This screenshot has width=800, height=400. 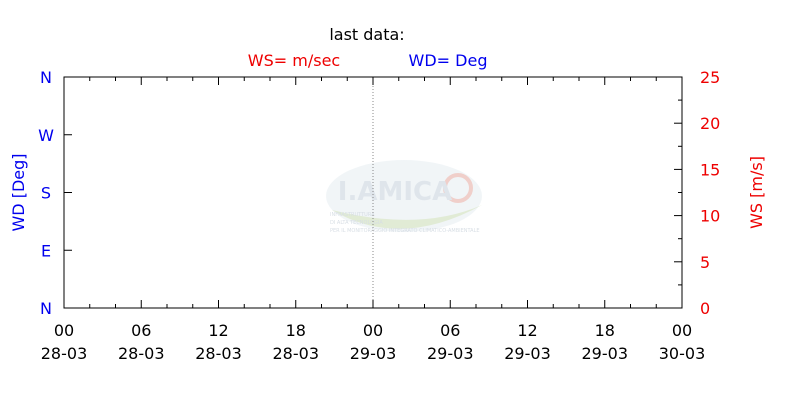 I want to click on wd-axis-title: WD [Deg], so click(x=18, y=192).